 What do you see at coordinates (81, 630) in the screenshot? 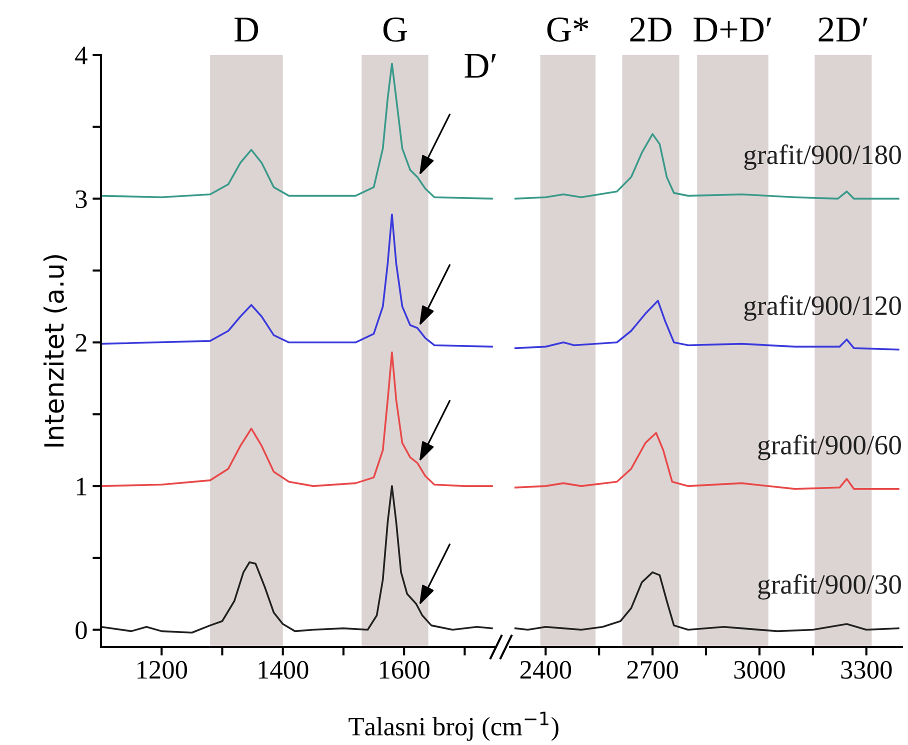
I see `y-tick-label: 0` at bounding box center [81, 630].